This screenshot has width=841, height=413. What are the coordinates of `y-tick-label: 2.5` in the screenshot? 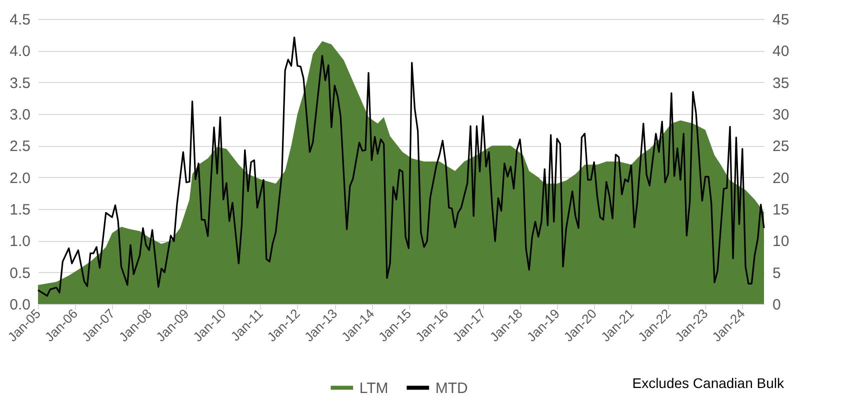 It's located at (20, 147).